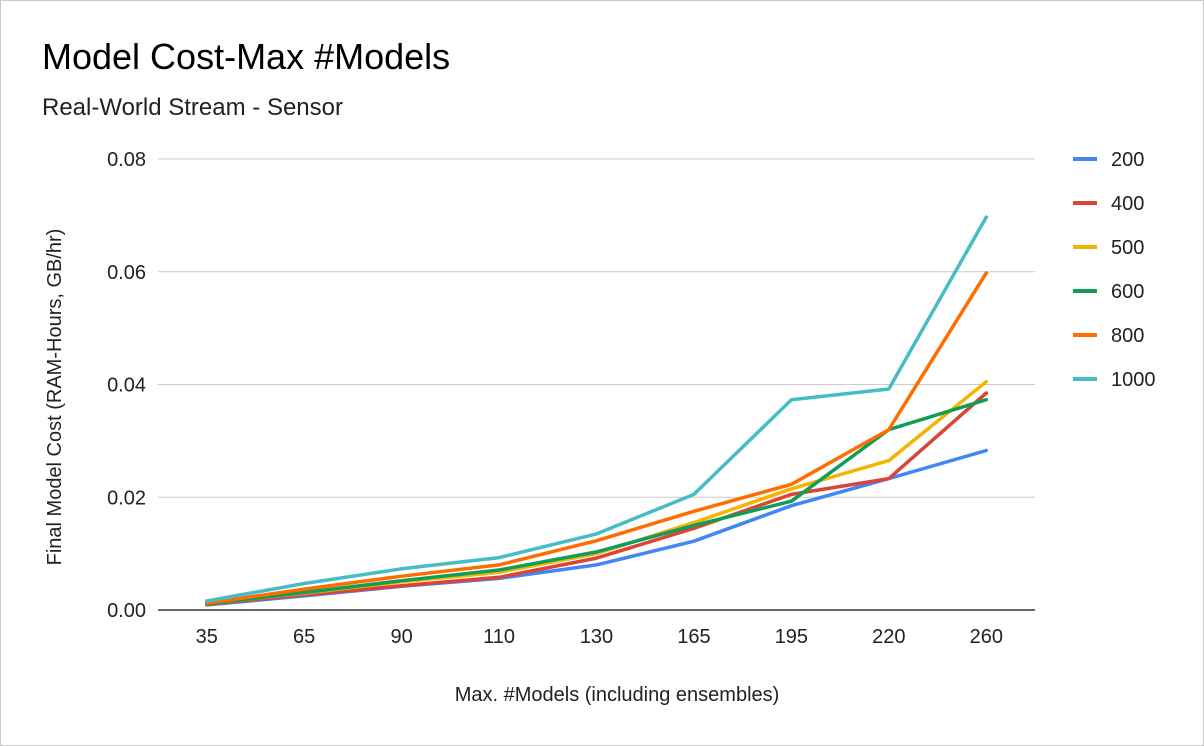  Describe the element at coordinates (791, 637) in the screenshot. I see `x-tick-label: 195` at that location.